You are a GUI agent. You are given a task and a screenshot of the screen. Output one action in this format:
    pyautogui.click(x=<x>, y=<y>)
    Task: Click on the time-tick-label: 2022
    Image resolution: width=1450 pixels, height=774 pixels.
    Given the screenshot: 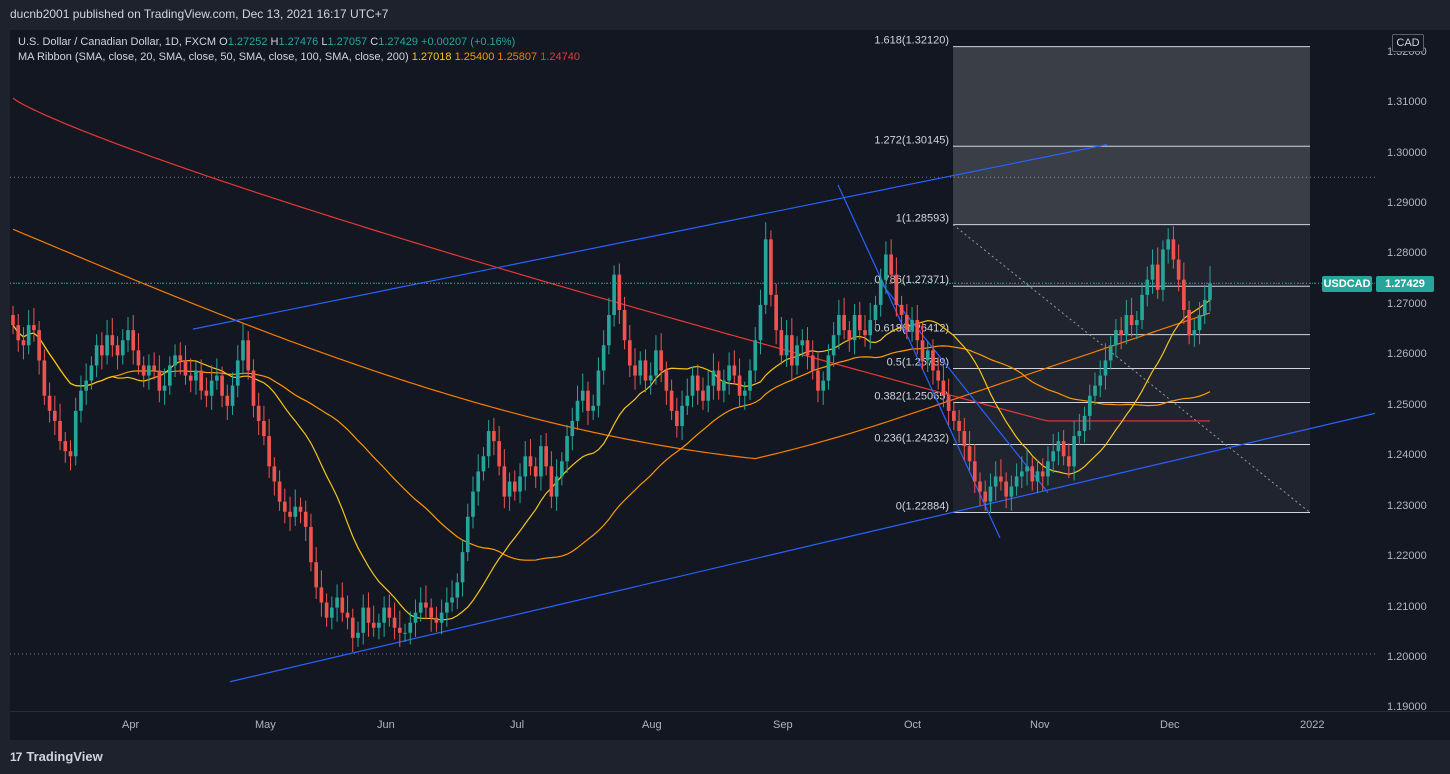 What is the action you would take?
    pyautogui.click(x=1312, y=725)
    